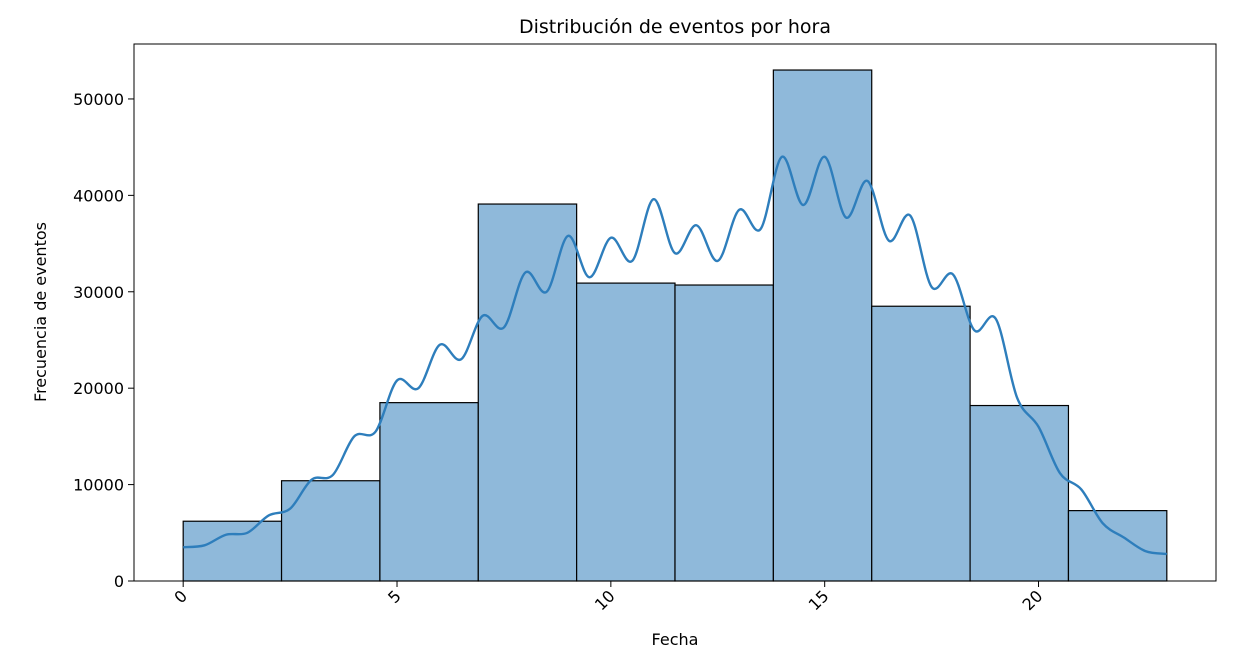 This screenshot has width=1240, height=652. I want to click on y-axis-ticks: 0 10000 20000 30000 40000 50000, so click(103, 340).